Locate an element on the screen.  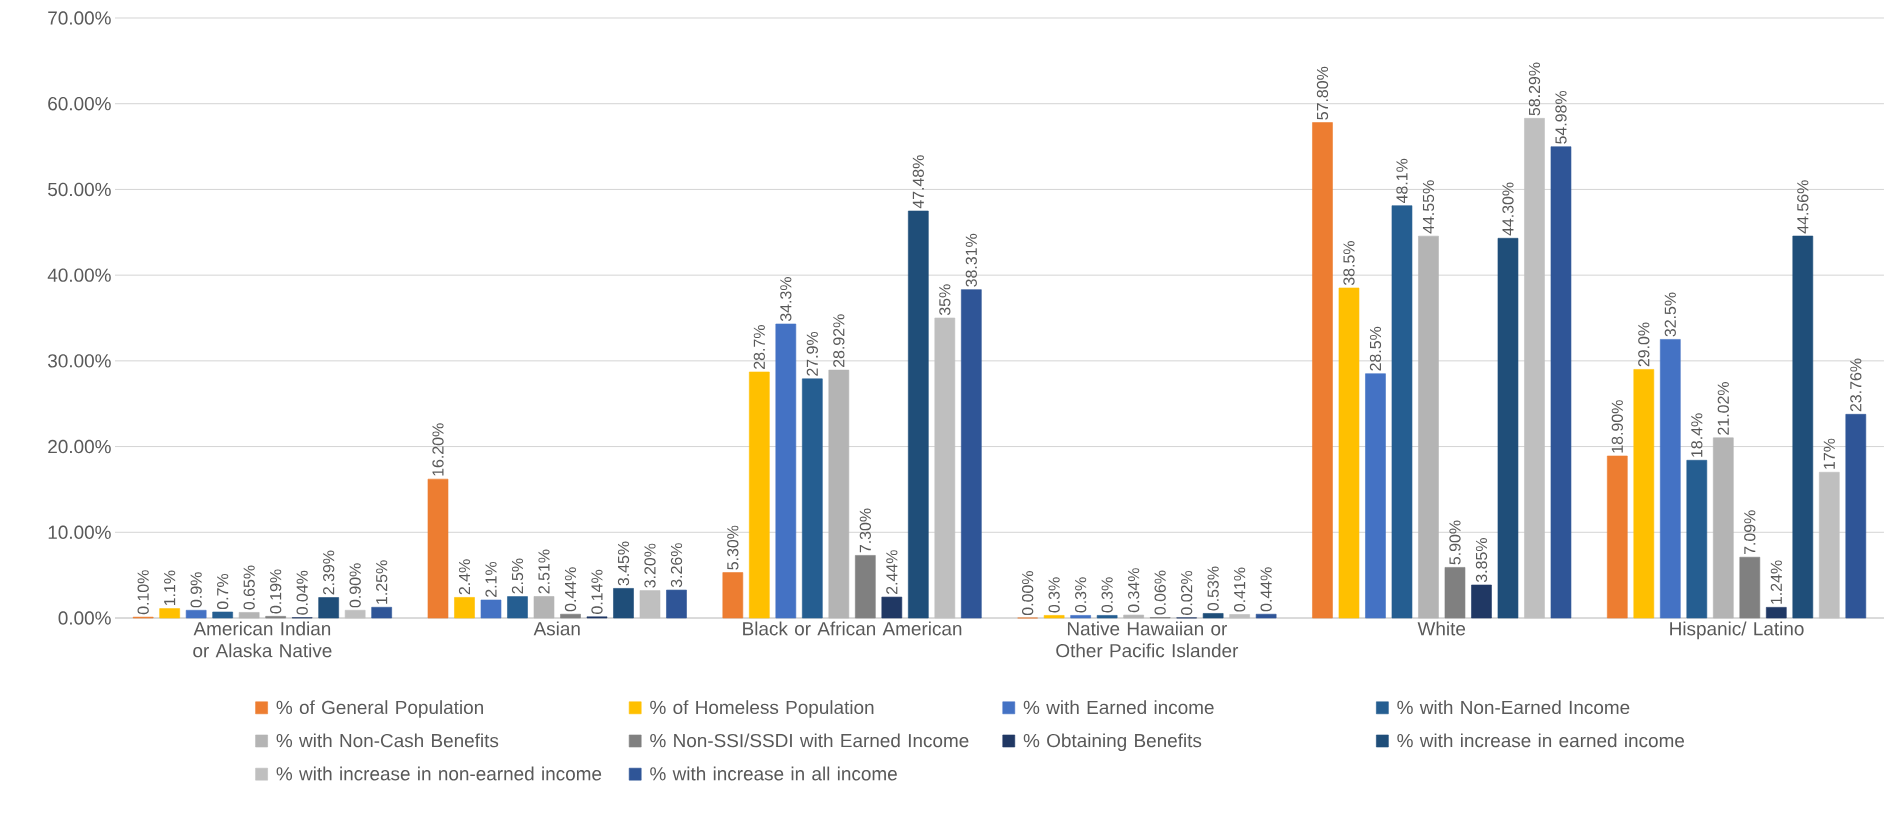
data-label: 0.65% is located at coordinates (249, 587).